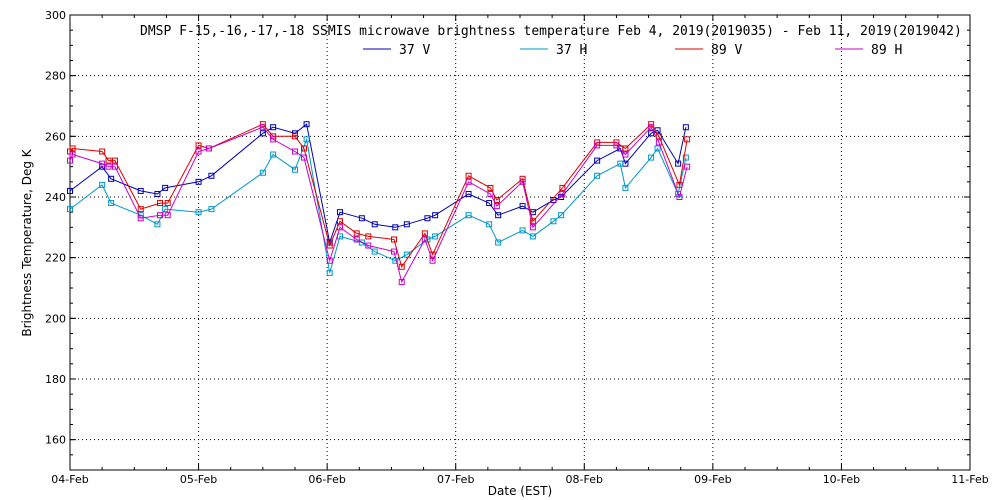  I want to click on y-tick-label: 220, so click(55, 258).